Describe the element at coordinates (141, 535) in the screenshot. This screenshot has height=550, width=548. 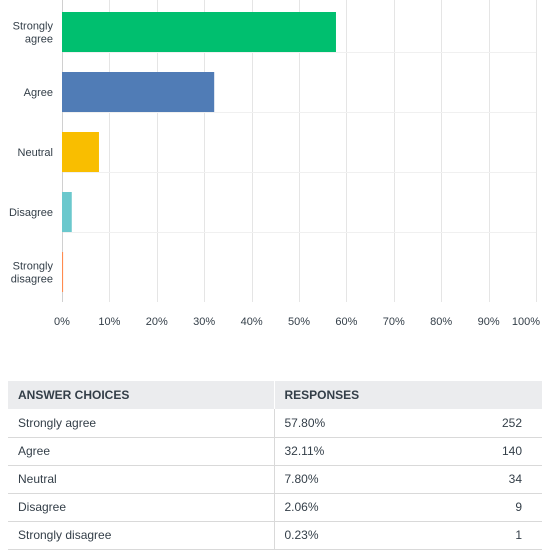
I see `row-choice: Strongly disagree` at that location.